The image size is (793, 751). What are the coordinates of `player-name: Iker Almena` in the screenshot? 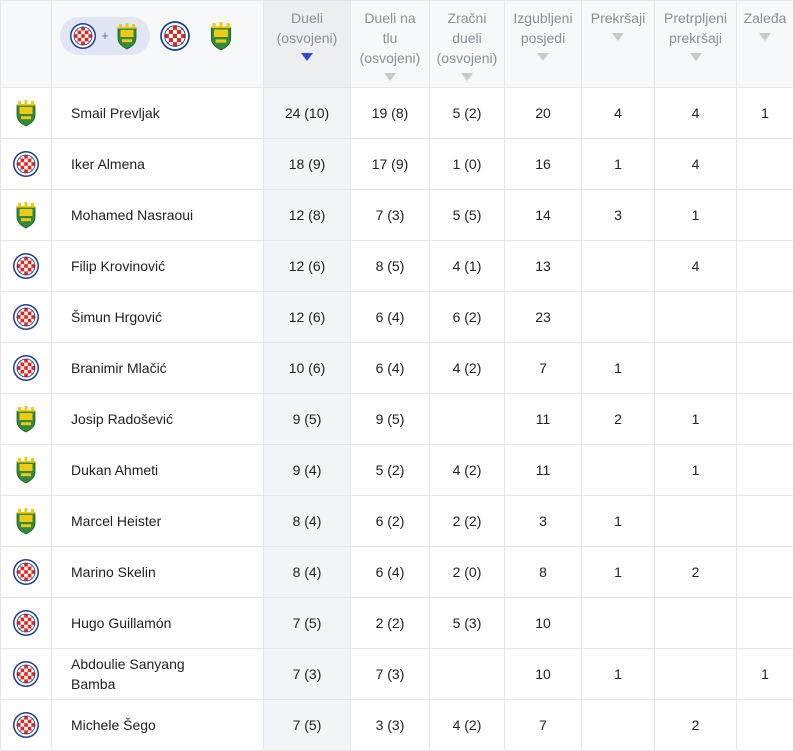 It's located at (158, 164).